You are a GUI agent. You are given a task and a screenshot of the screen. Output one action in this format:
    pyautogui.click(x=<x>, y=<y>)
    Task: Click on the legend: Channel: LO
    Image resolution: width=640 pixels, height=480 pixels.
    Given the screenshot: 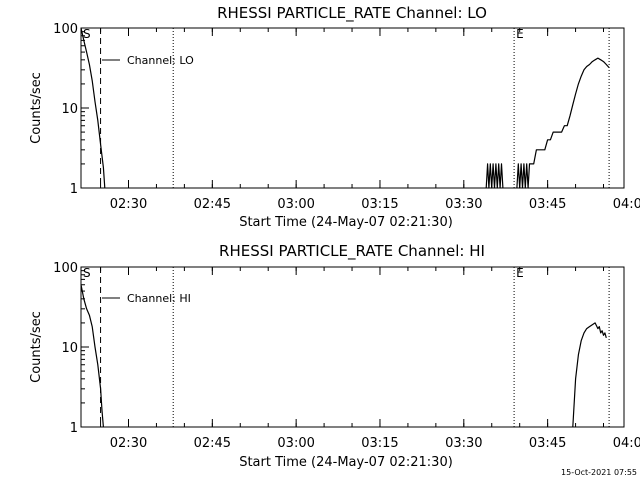 What is the action you would take?
    pyautogui.click(x=148, y=60)
    